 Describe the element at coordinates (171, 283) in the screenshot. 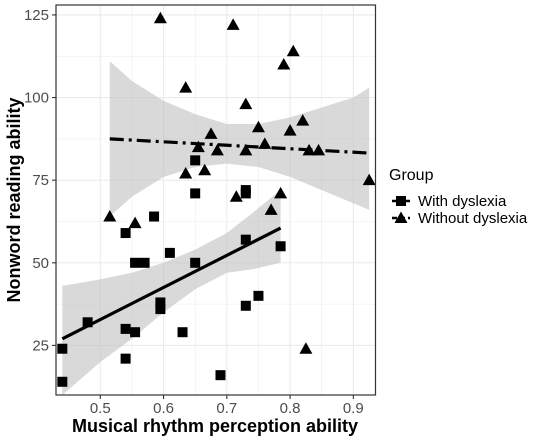

I see `fit-line-square` at that location.